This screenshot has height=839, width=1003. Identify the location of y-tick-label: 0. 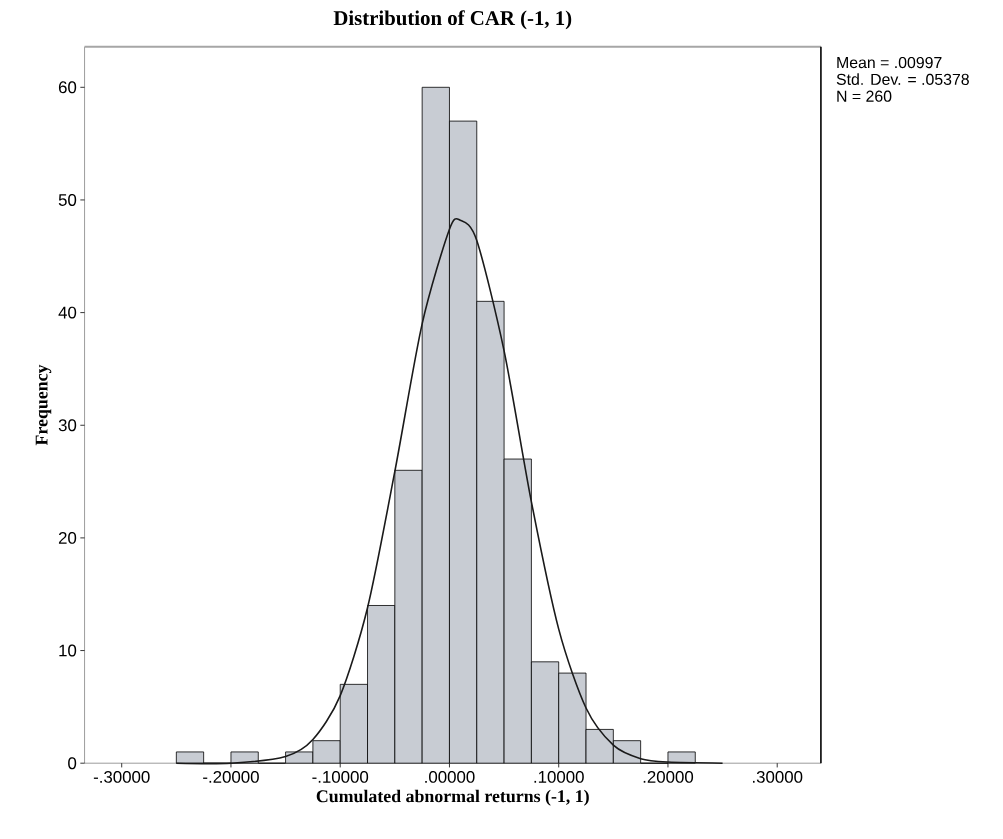
(72, 763).